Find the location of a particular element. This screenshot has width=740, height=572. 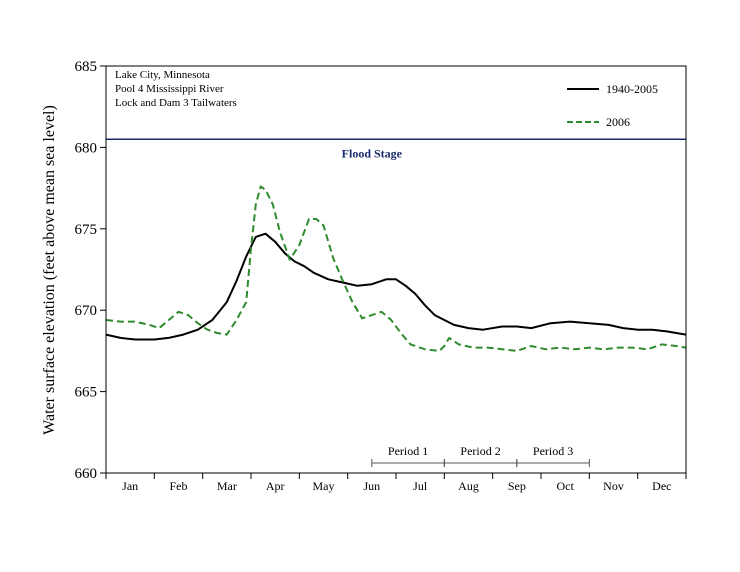

x-tick-label-aug: Aug is located at coordinates (468, 486).